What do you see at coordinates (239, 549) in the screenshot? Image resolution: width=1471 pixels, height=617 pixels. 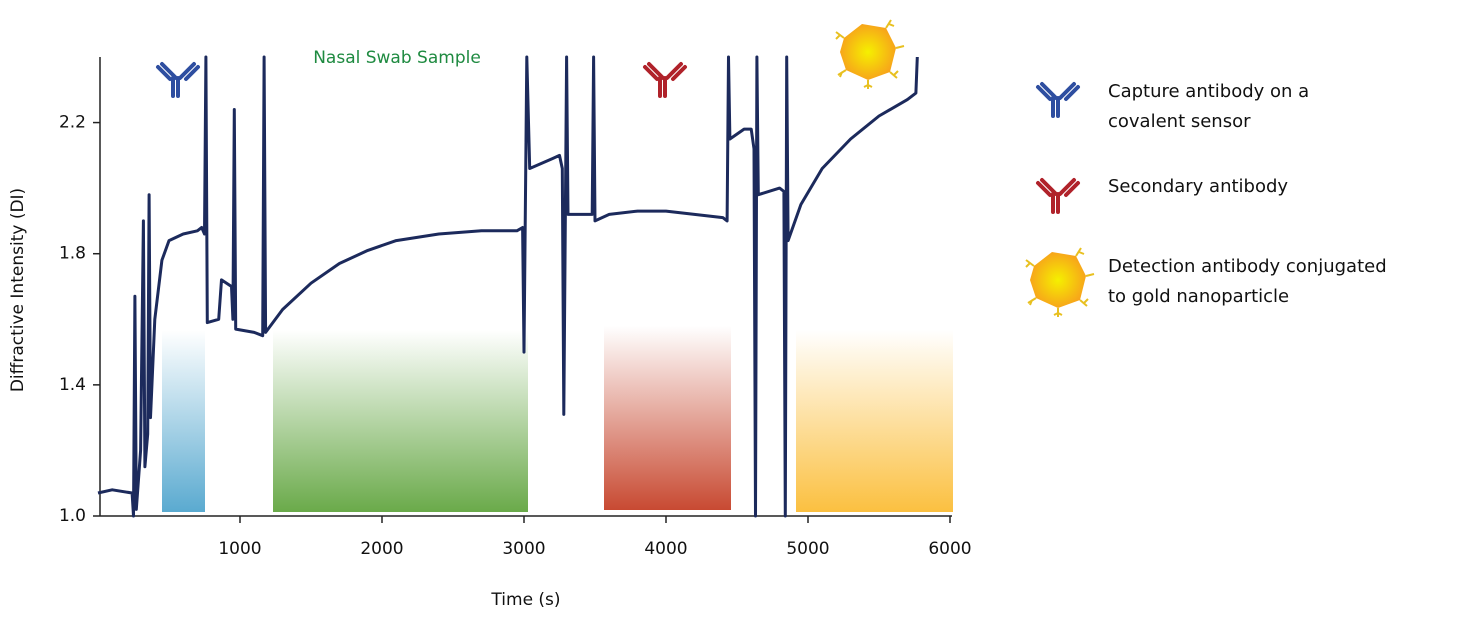 I see `x-tick-label: 1000` at bounding box center [239, 549].